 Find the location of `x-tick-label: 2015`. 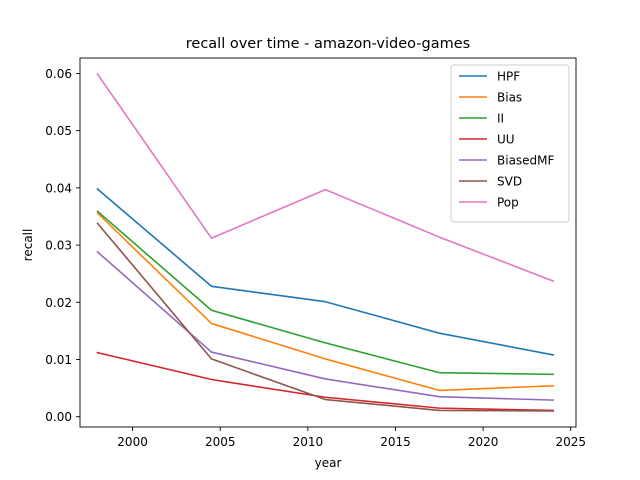

x-tick-label: 2015 is located at coordinates (395, 442).